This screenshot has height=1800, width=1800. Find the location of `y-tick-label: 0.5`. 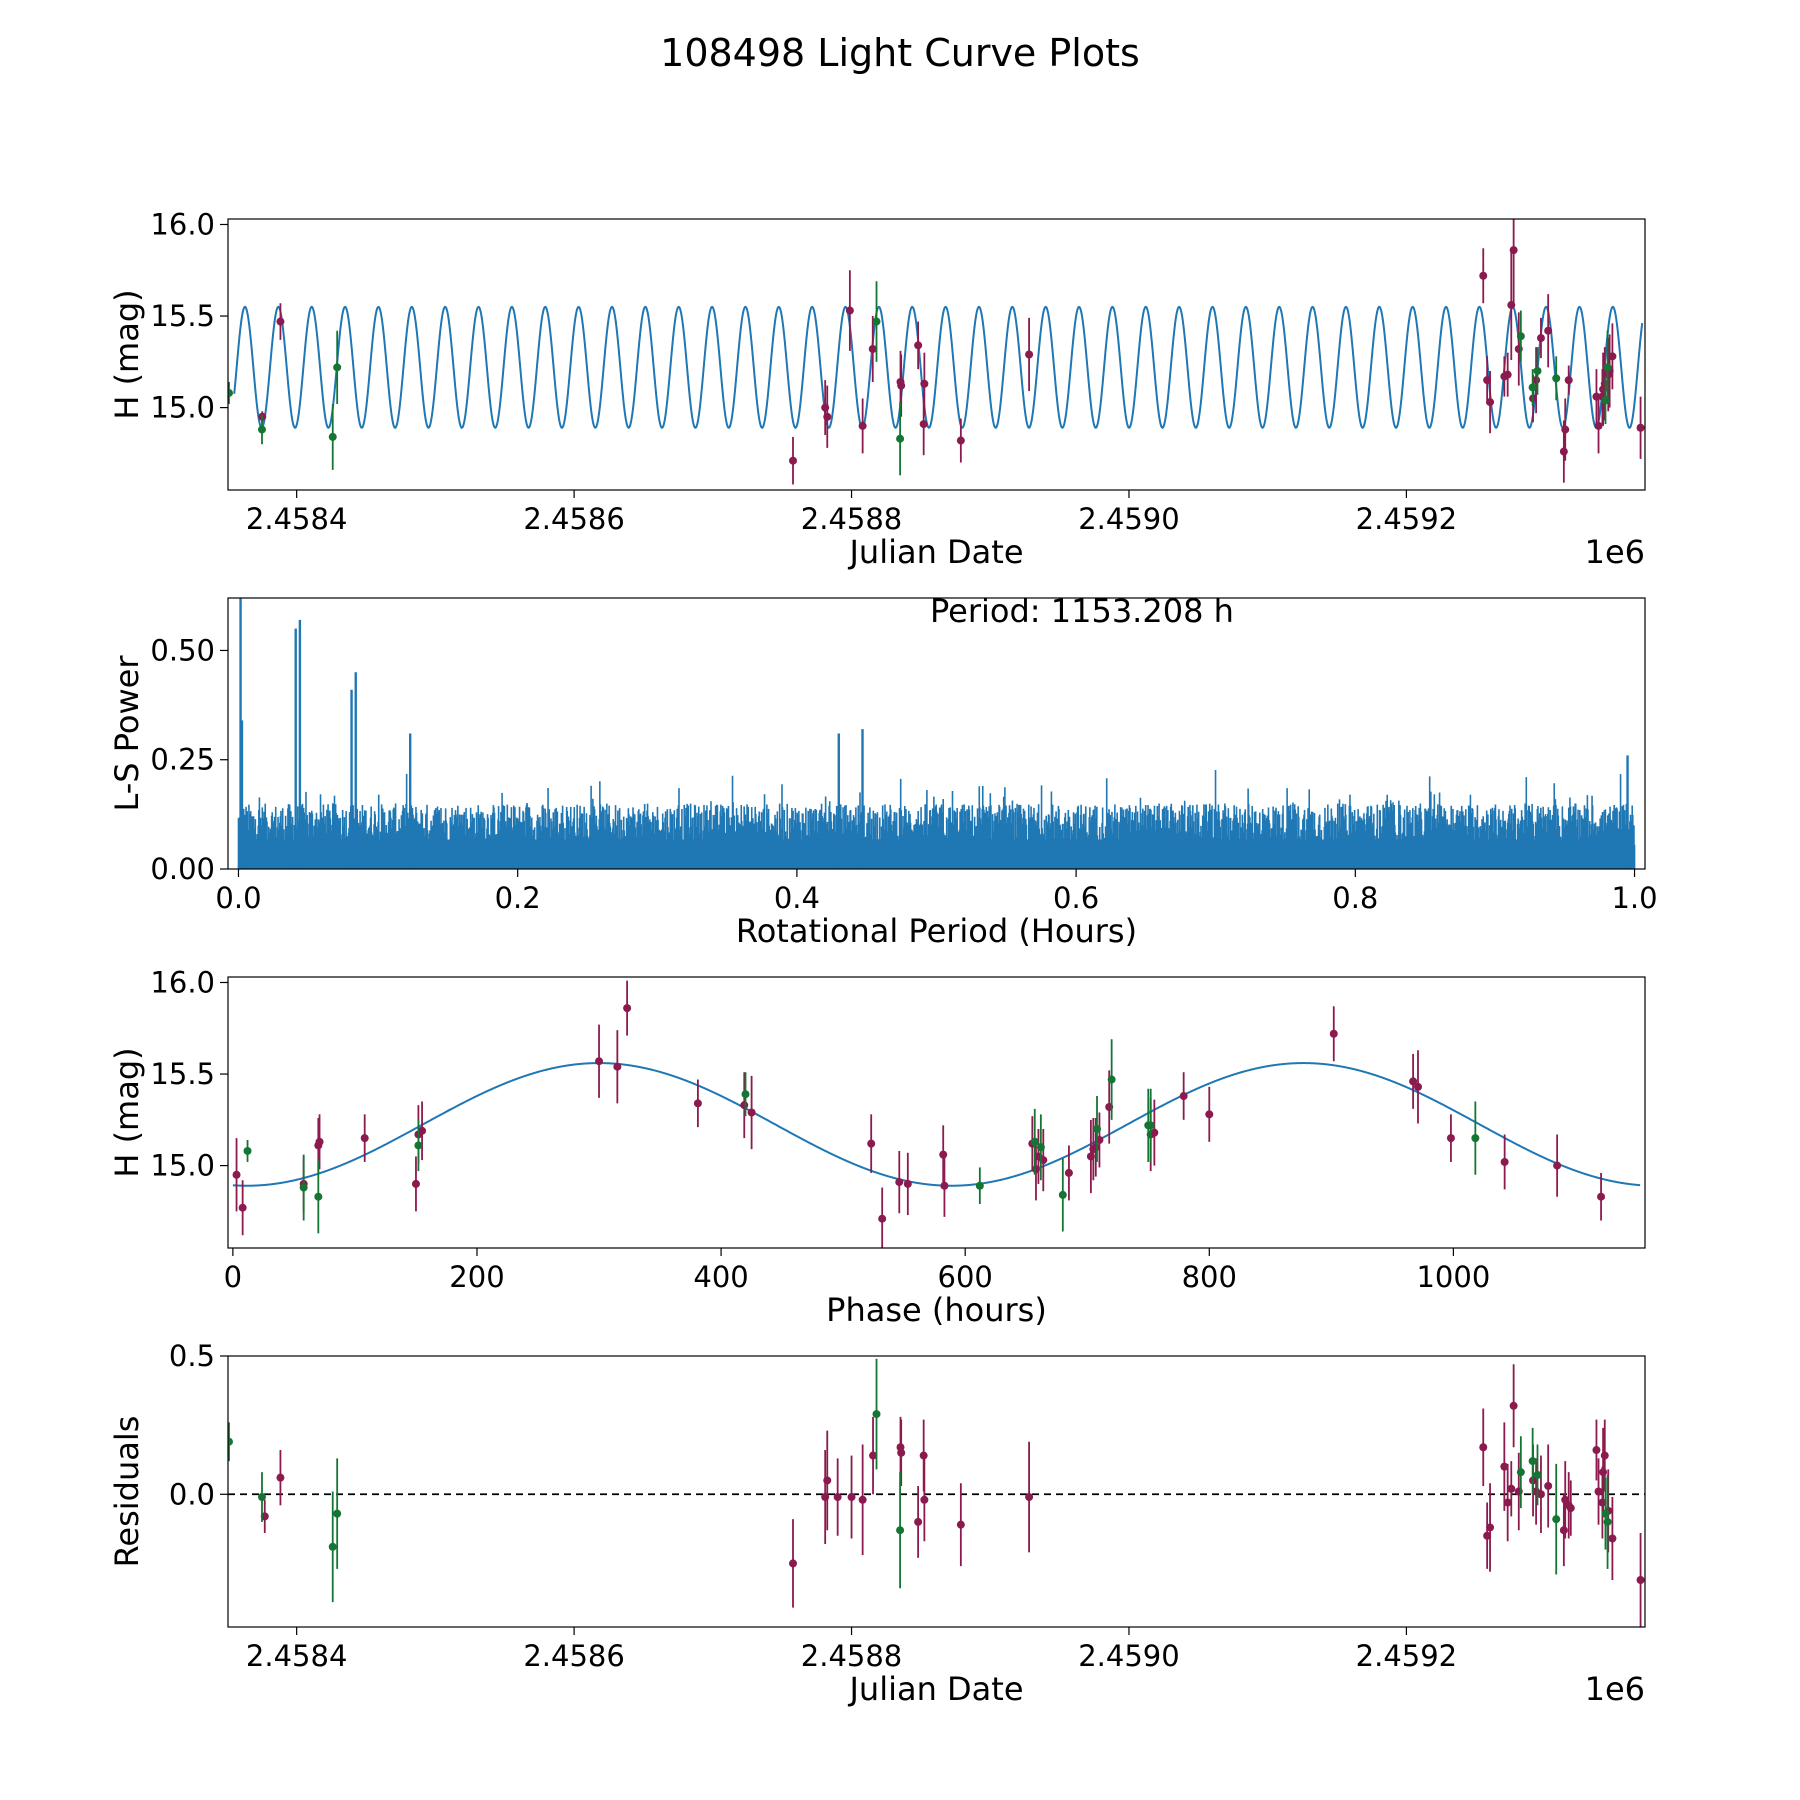

y-tick-label: 0.5 is located at coordinates (192, 1356).